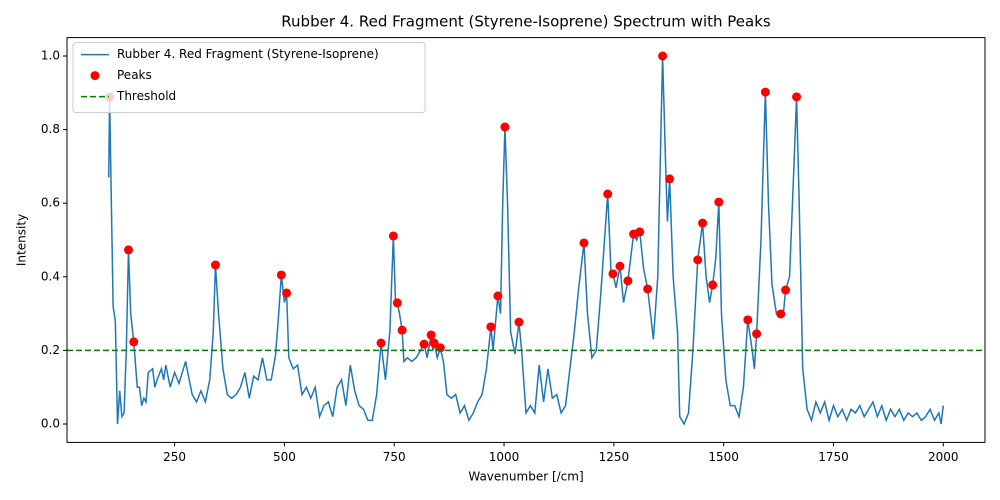 The width and height of the screenshot is (1000, 500). Describe the element at coordinates (134, 75) in the screenshot. I see `legend-label: Peaks` at that location.